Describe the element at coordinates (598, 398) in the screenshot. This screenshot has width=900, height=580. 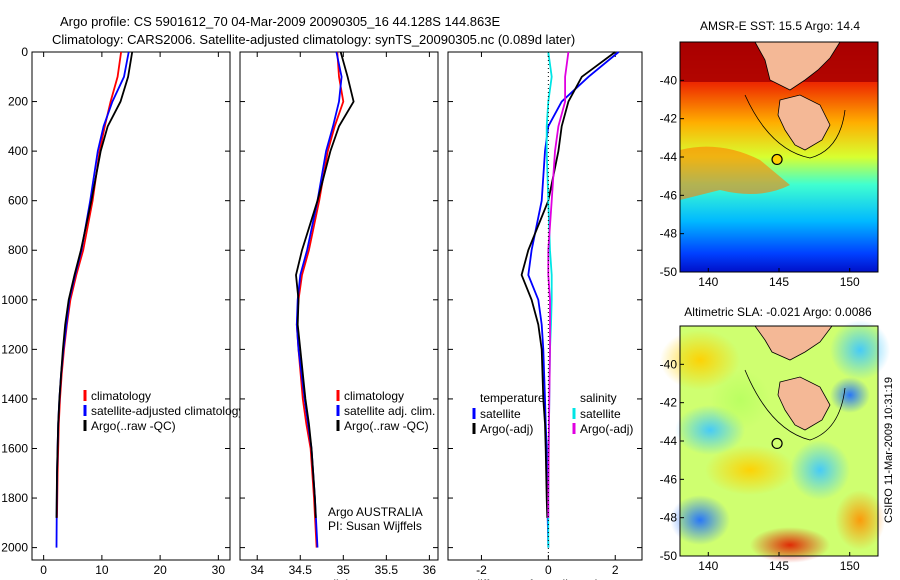
I see `legend-group-title: salinity` at that location.